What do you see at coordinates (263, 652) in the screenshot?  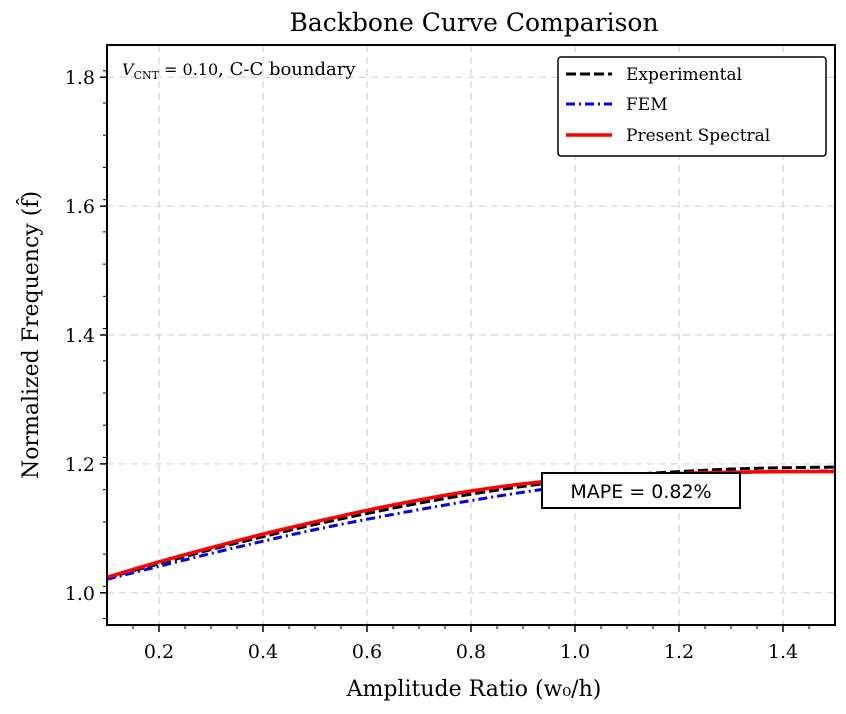 I see `x-tick-label: 0.4` at bounding box center [263, 652].